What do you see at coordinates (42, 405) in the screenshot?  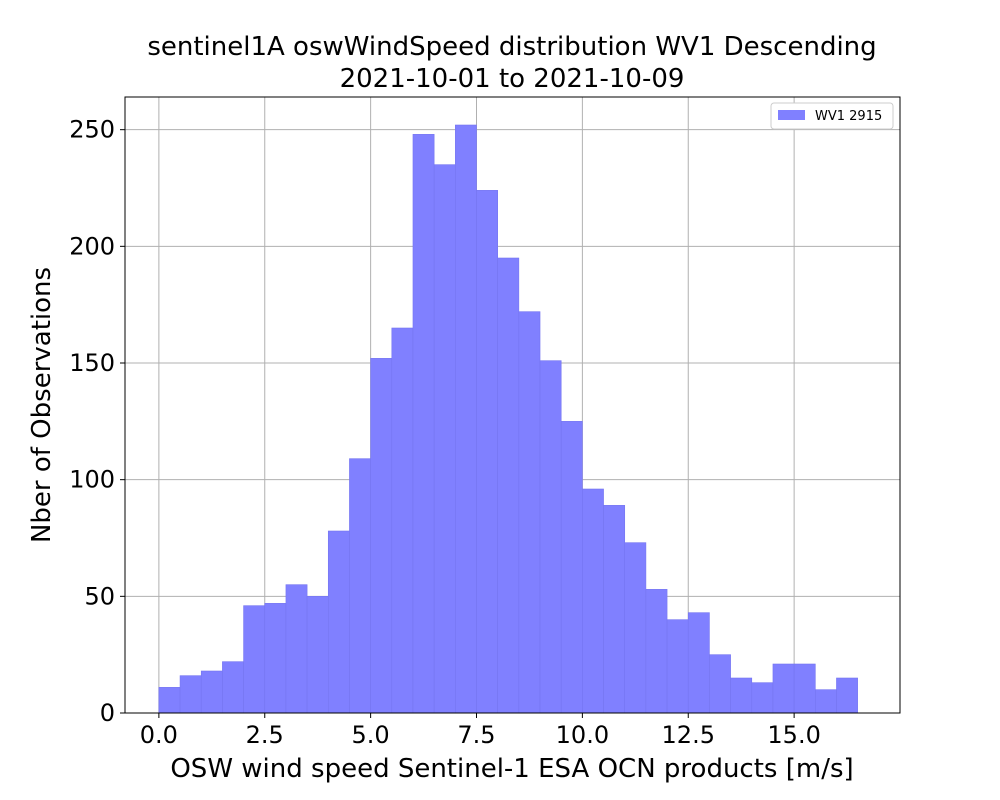 I see `y-axis-label: Nber of Observations` at bounding box center [42, 405].